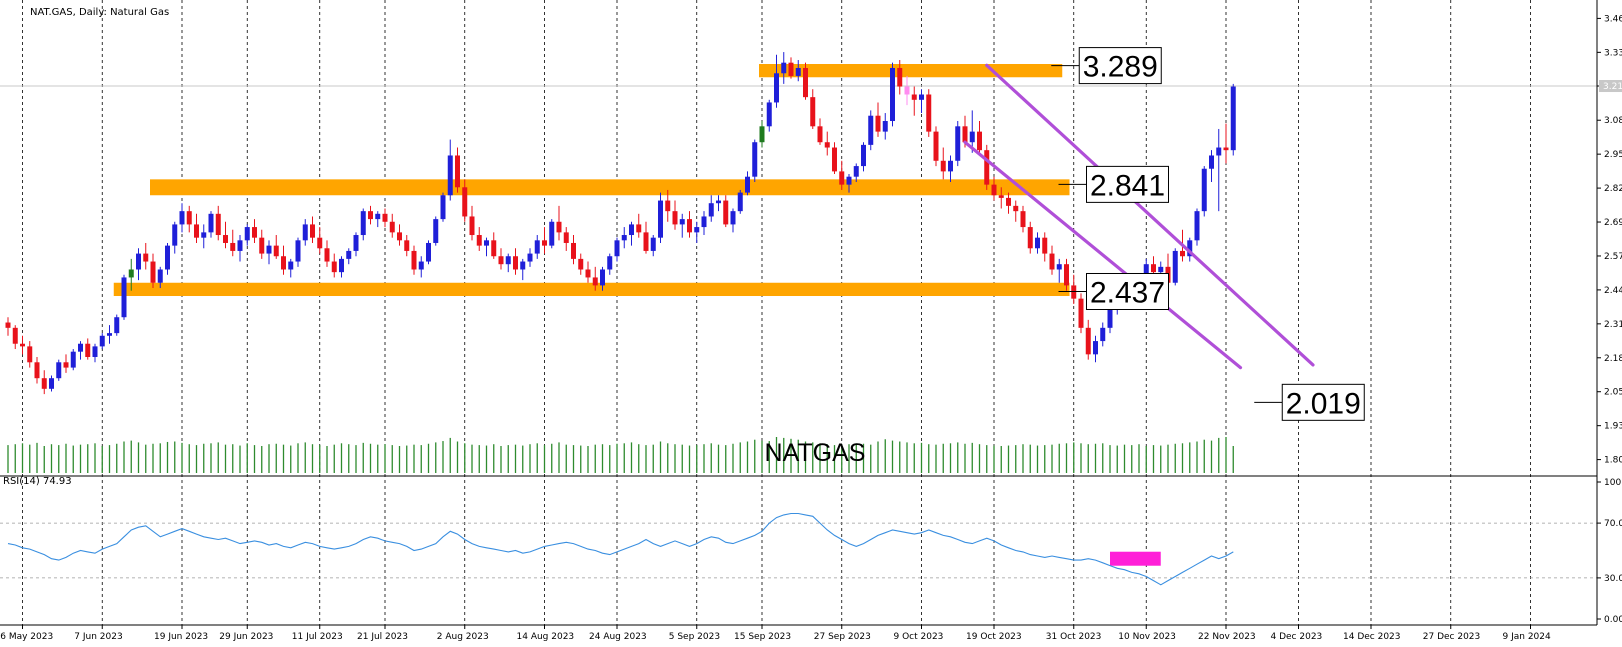 This screenshot has height=647, width=1622. I want to click on date-tick-label: 22 Nov 2023, so click(1227, 637).